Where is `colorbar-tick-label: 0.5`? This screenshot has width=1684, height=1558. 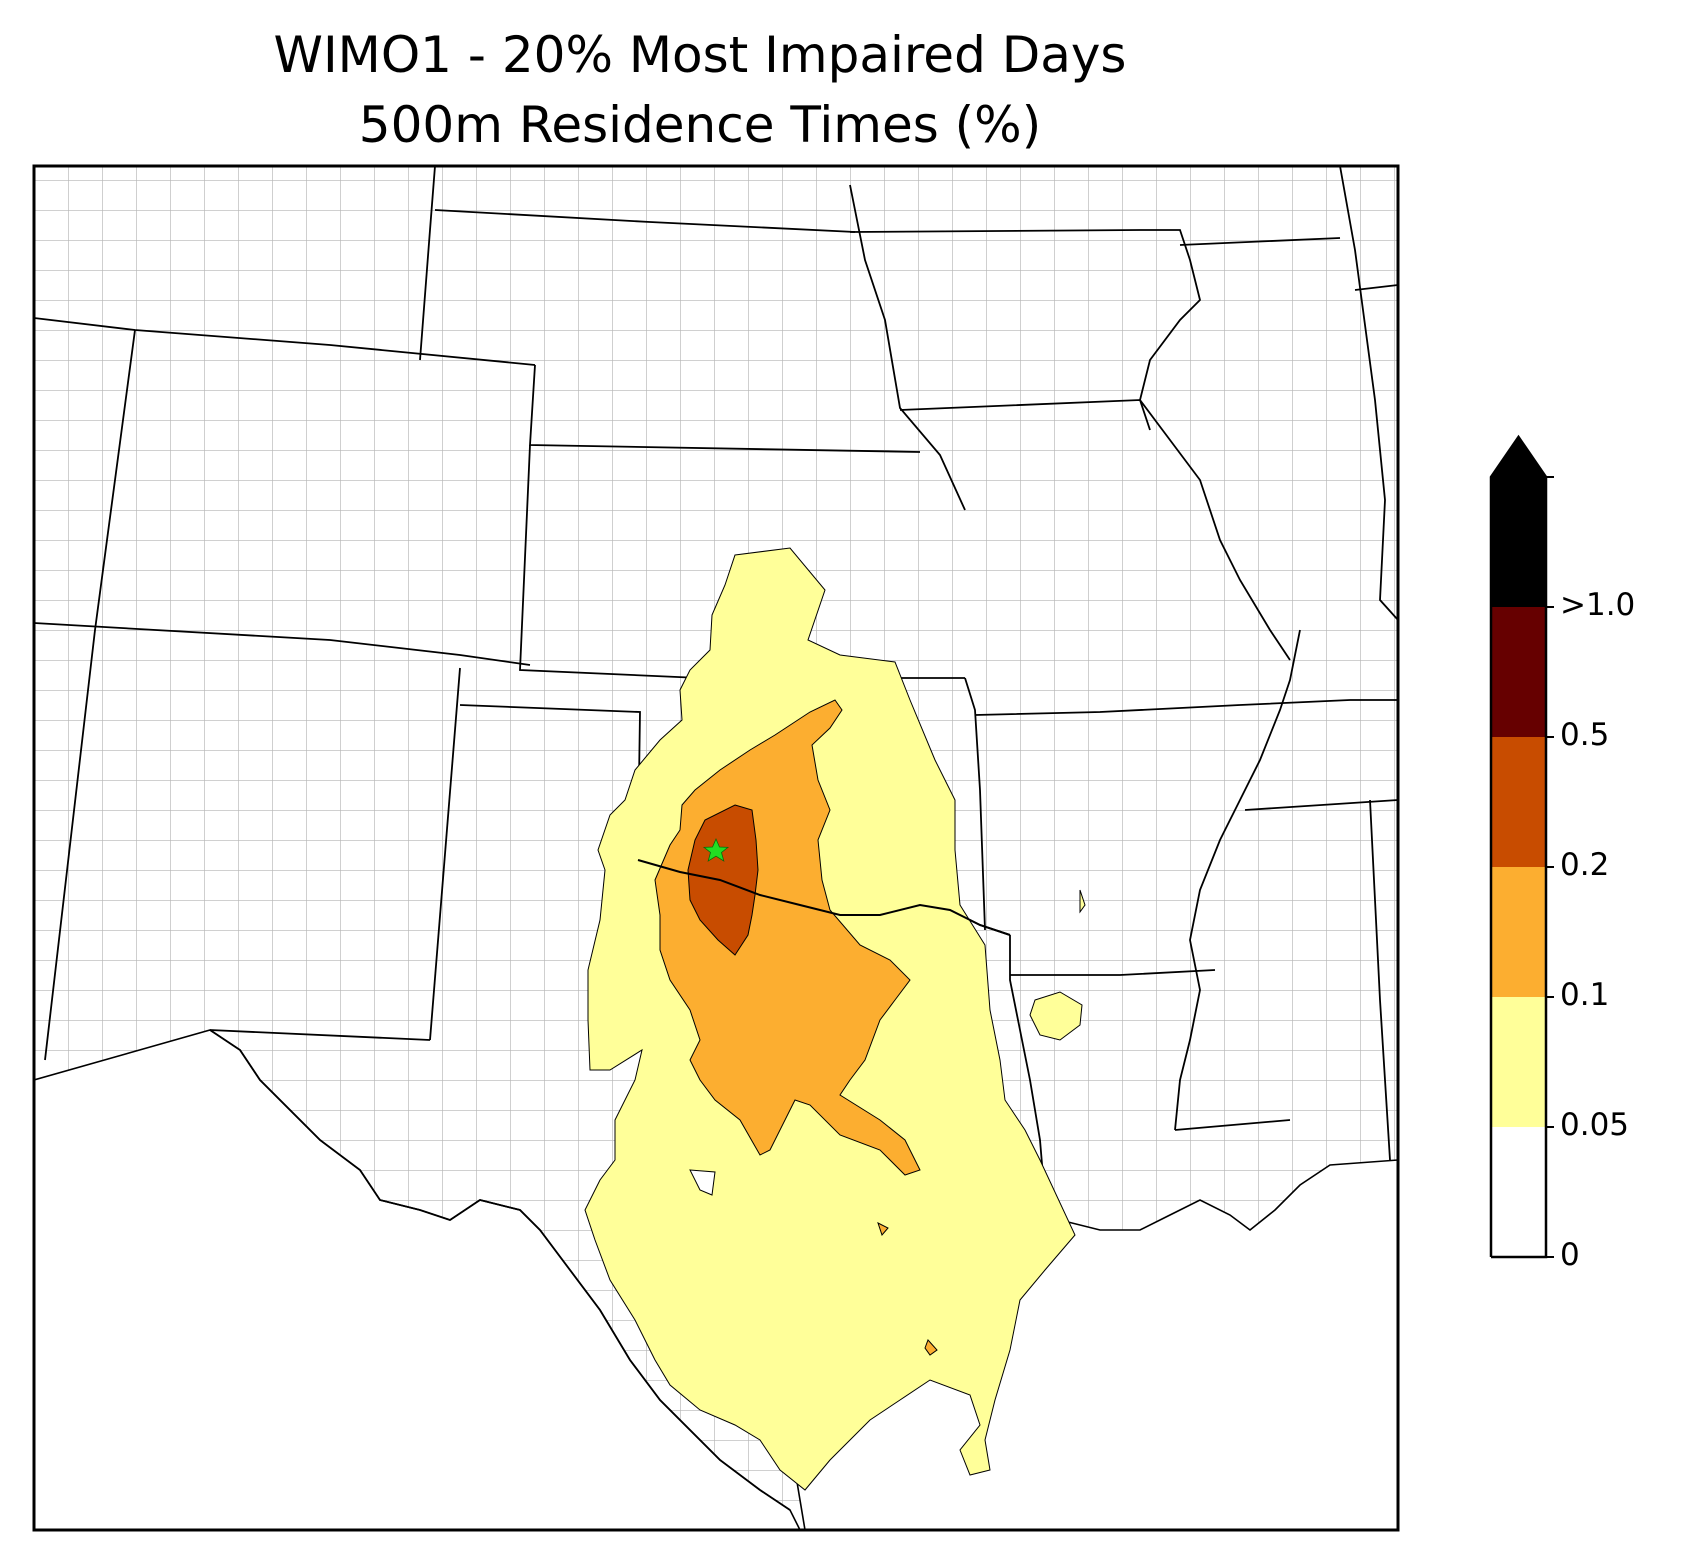 colorbar-tick-label: 0.5 is located at coordinates (1585, 735).